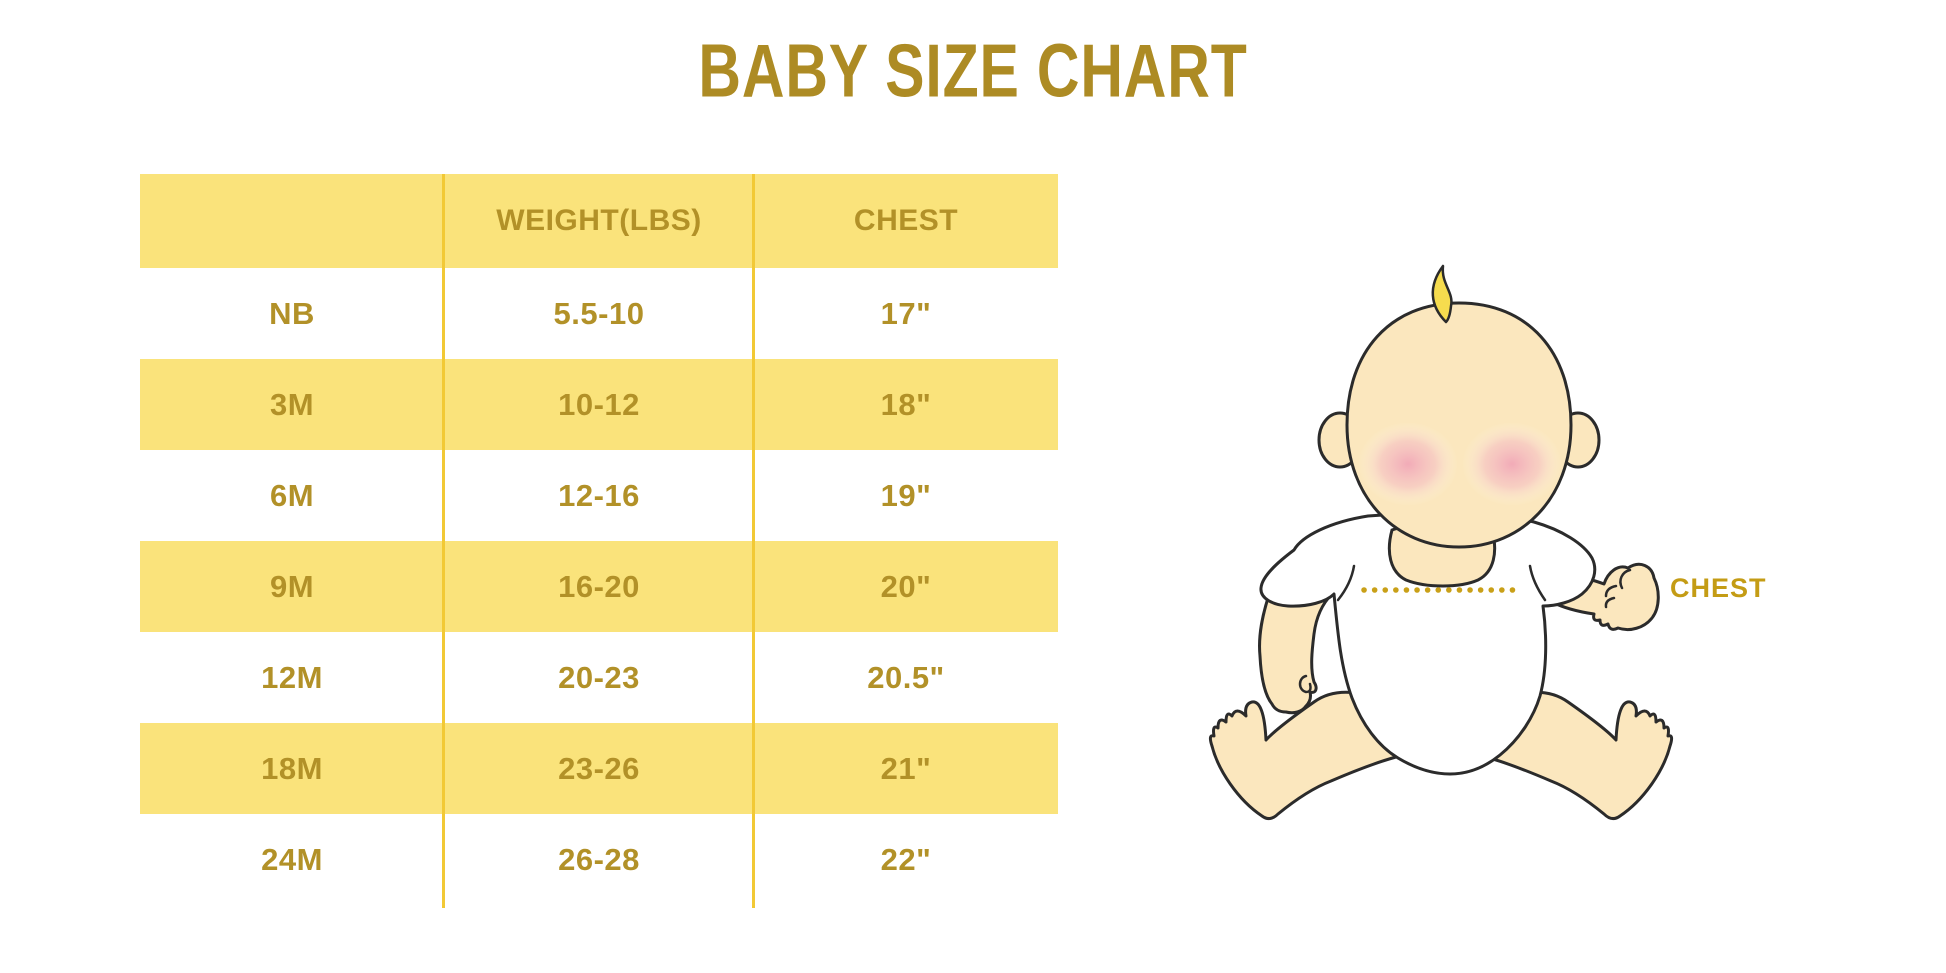 The height and width of the screenshot is (973, 1946). I want to click on weight-cell: 23-26, so click(599, 768).